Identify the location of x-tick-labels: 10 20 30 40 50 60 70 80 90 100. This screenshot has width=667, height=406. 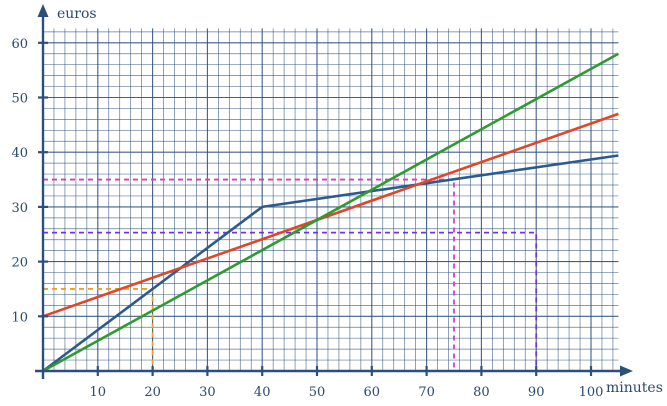
(347, 383).